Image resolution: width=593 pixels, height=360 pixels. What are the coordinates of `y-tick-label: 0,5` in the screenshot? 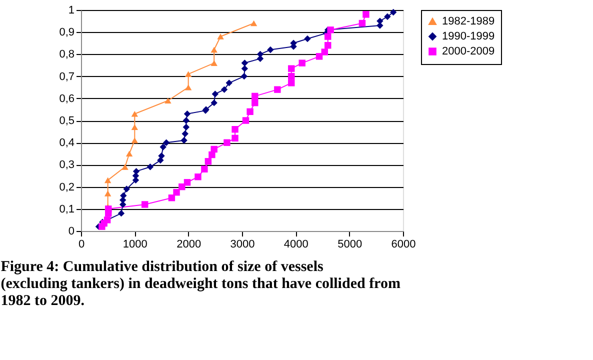 It's located at (66, 121).